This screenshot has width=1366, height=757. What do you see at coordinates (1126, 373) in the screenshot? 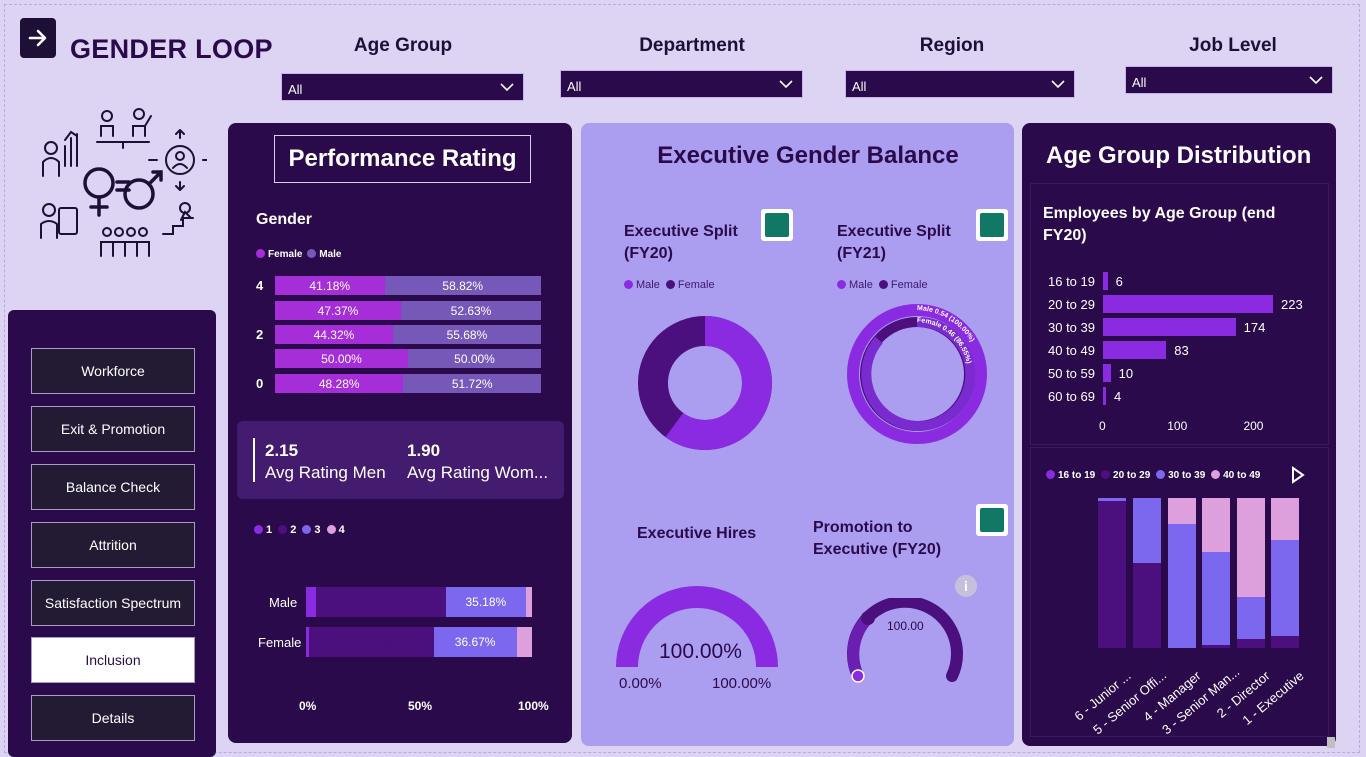
I see `age-bar-value: 10` at bounding box center [1126, 373].